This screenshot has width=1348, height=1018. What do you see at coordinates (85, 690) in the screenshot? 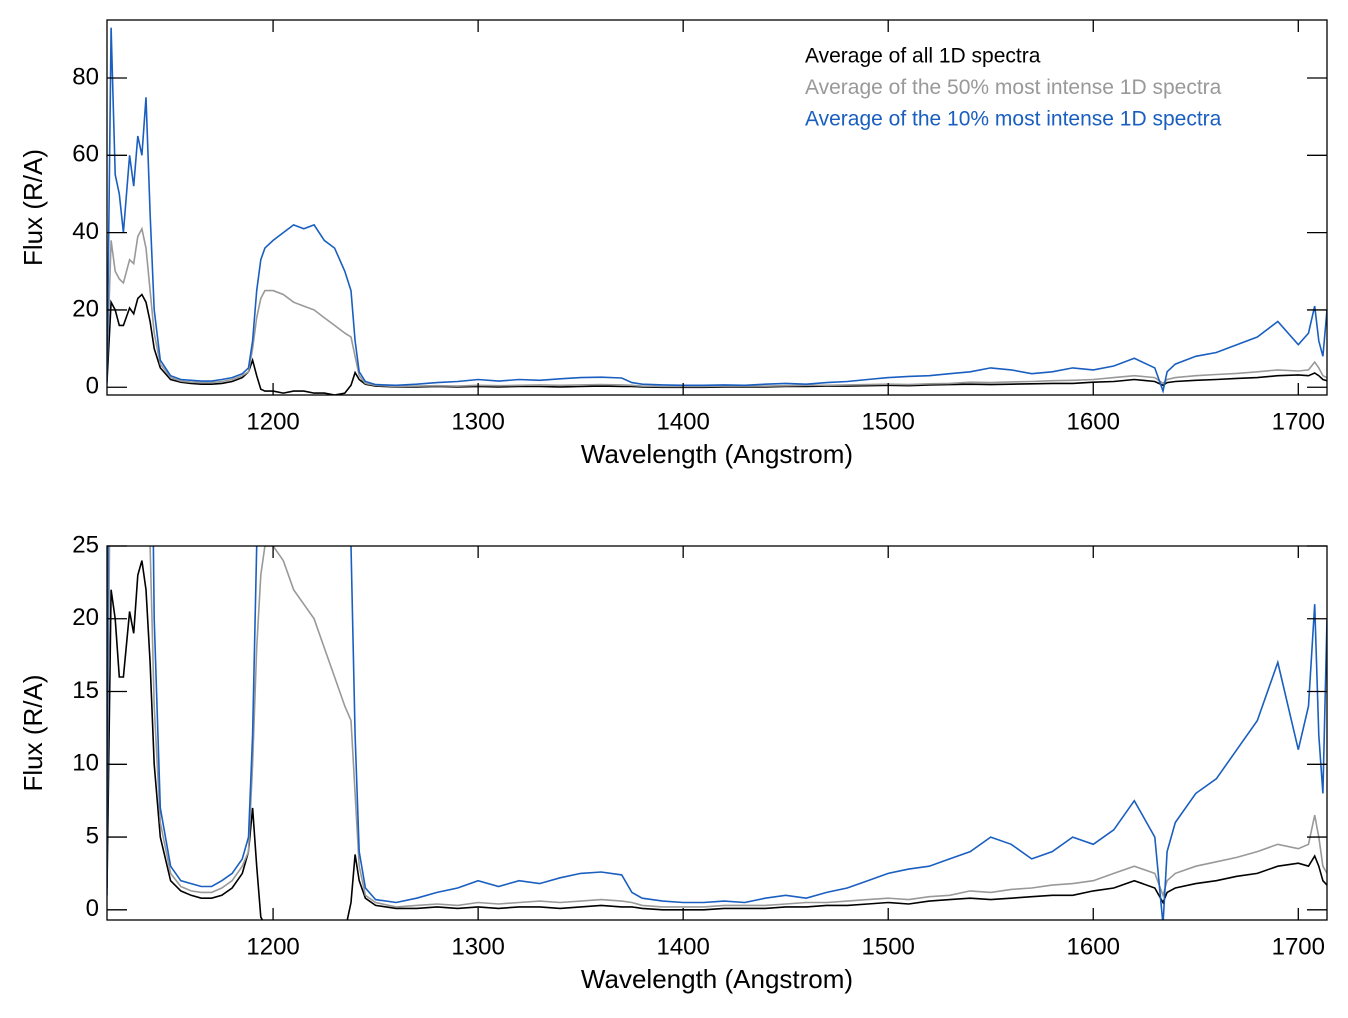
I see `y-tick-label: 15` at bounding box center [85, 690].